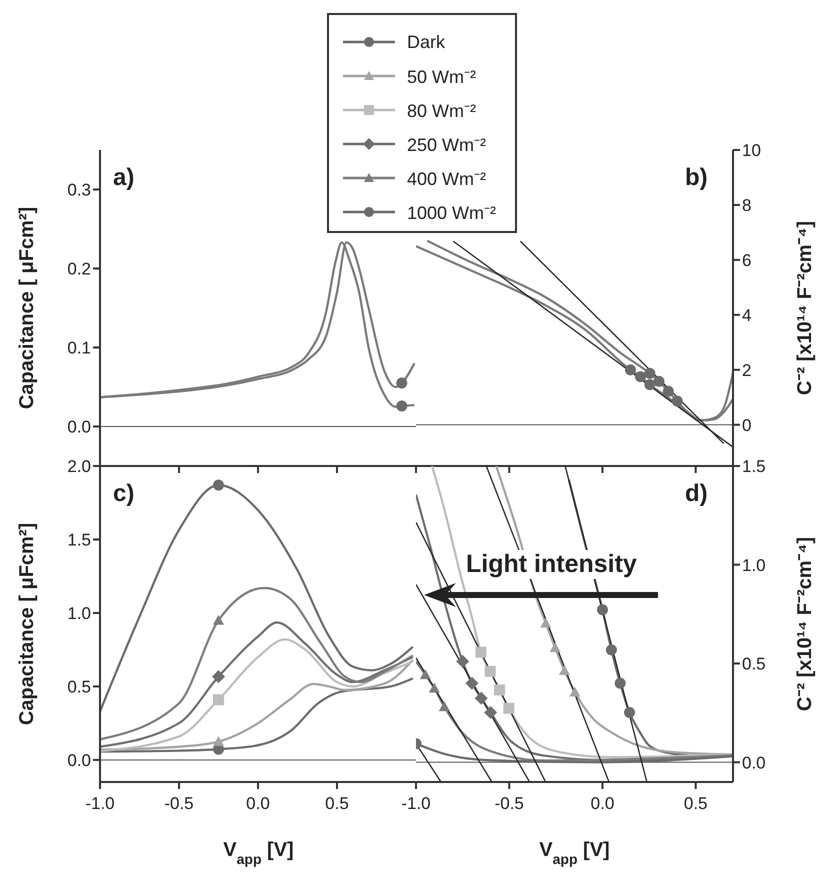  I want to click on text: b), so click(696, 178).